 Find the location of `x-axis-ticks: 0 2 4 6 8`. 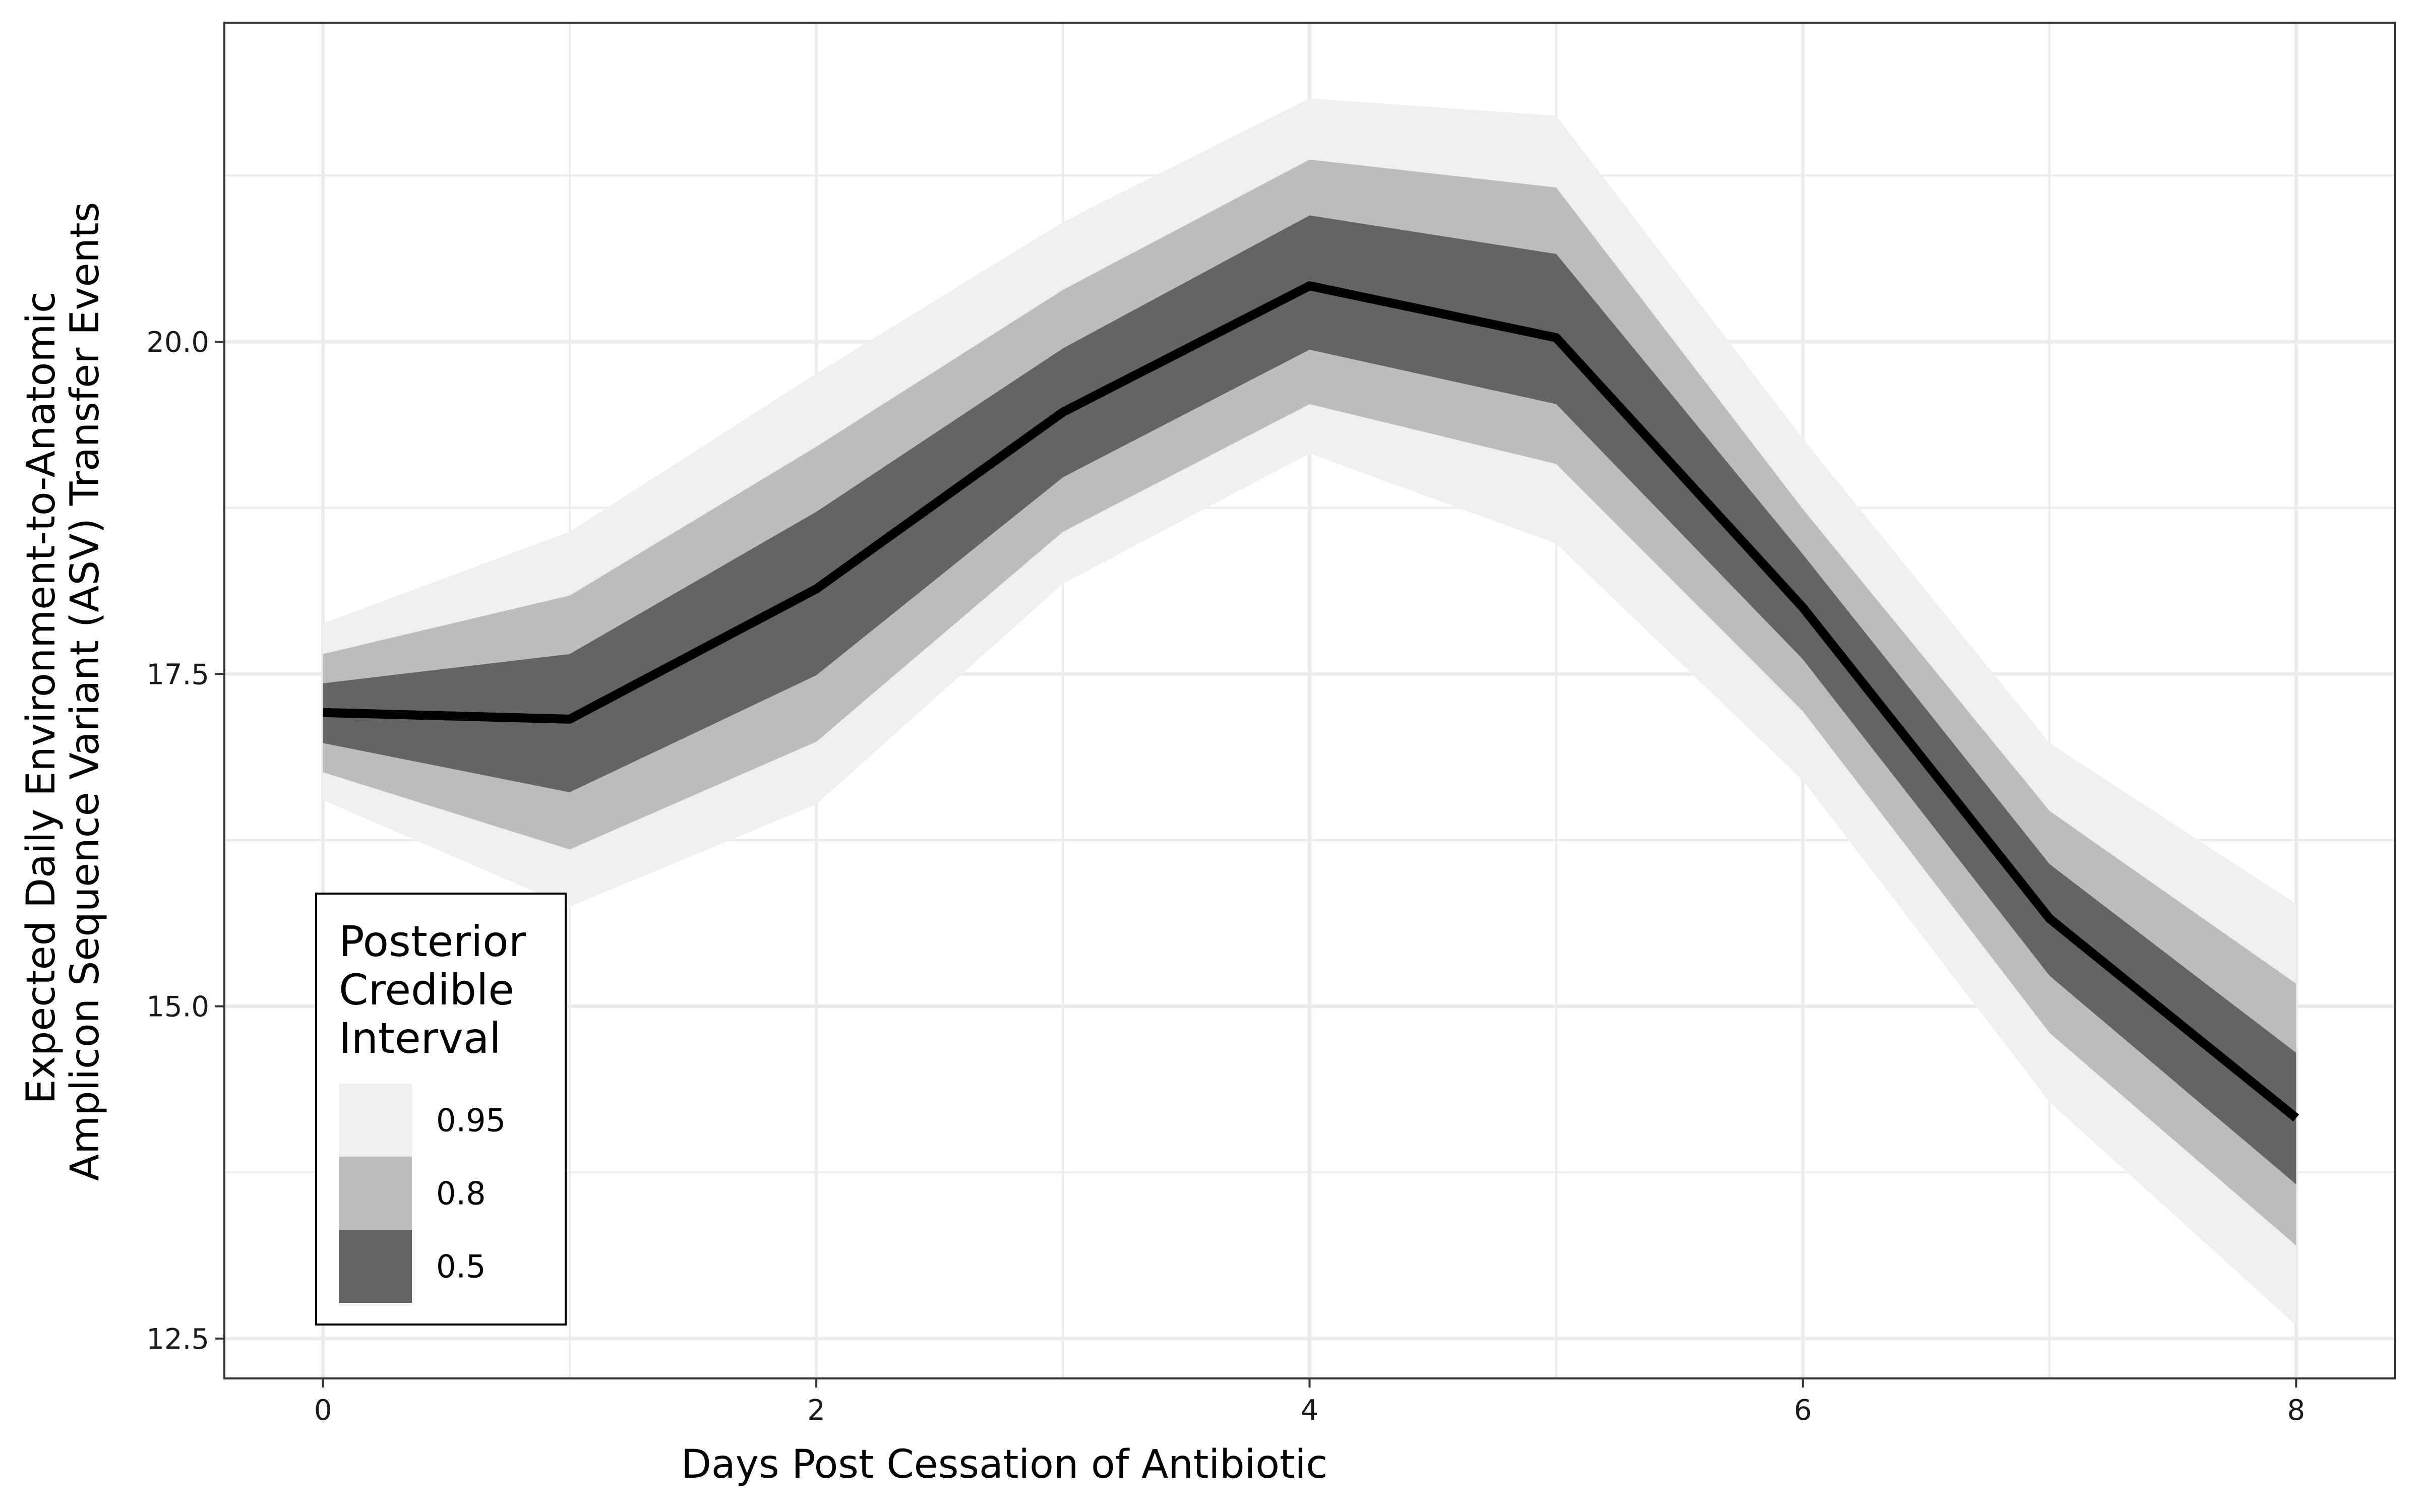

x-axis-ticks: 0 2 4 6 8 is located at coordinates (1309, 1402).